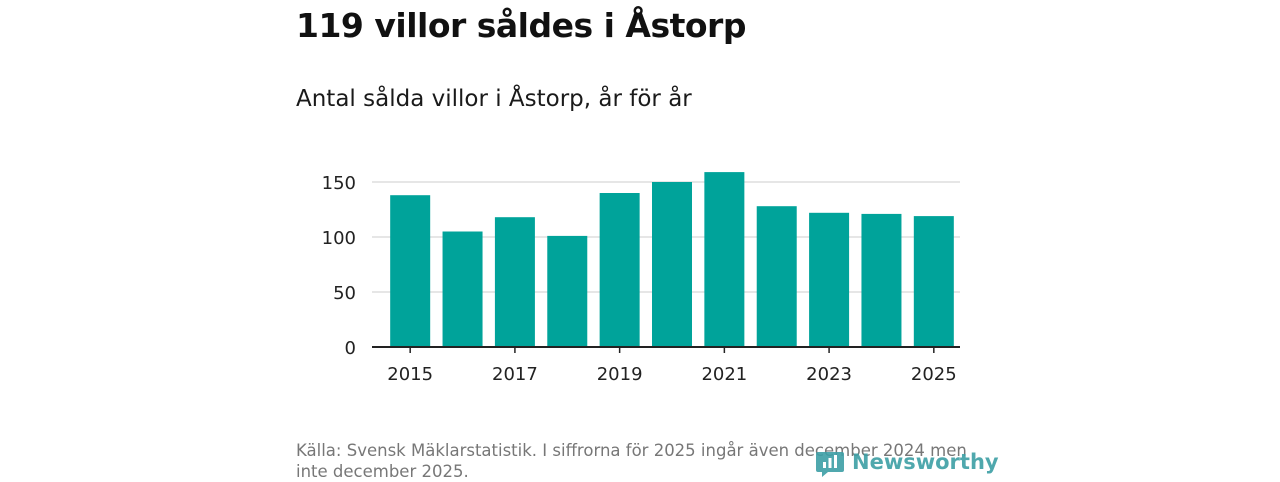  Describe the element at coordinates (514, 282) in the screenshot. I see `bar-2017` at that location.